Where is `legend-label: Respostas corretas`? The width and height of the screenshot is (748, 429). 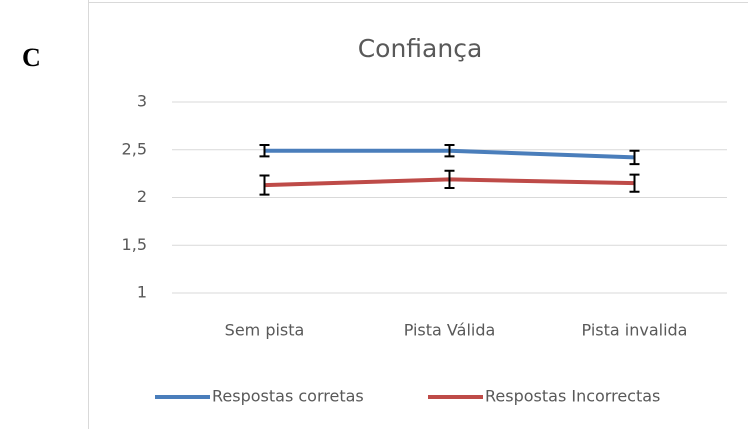
legend-label: Respostas corretas is located at coordinates (288, 396).